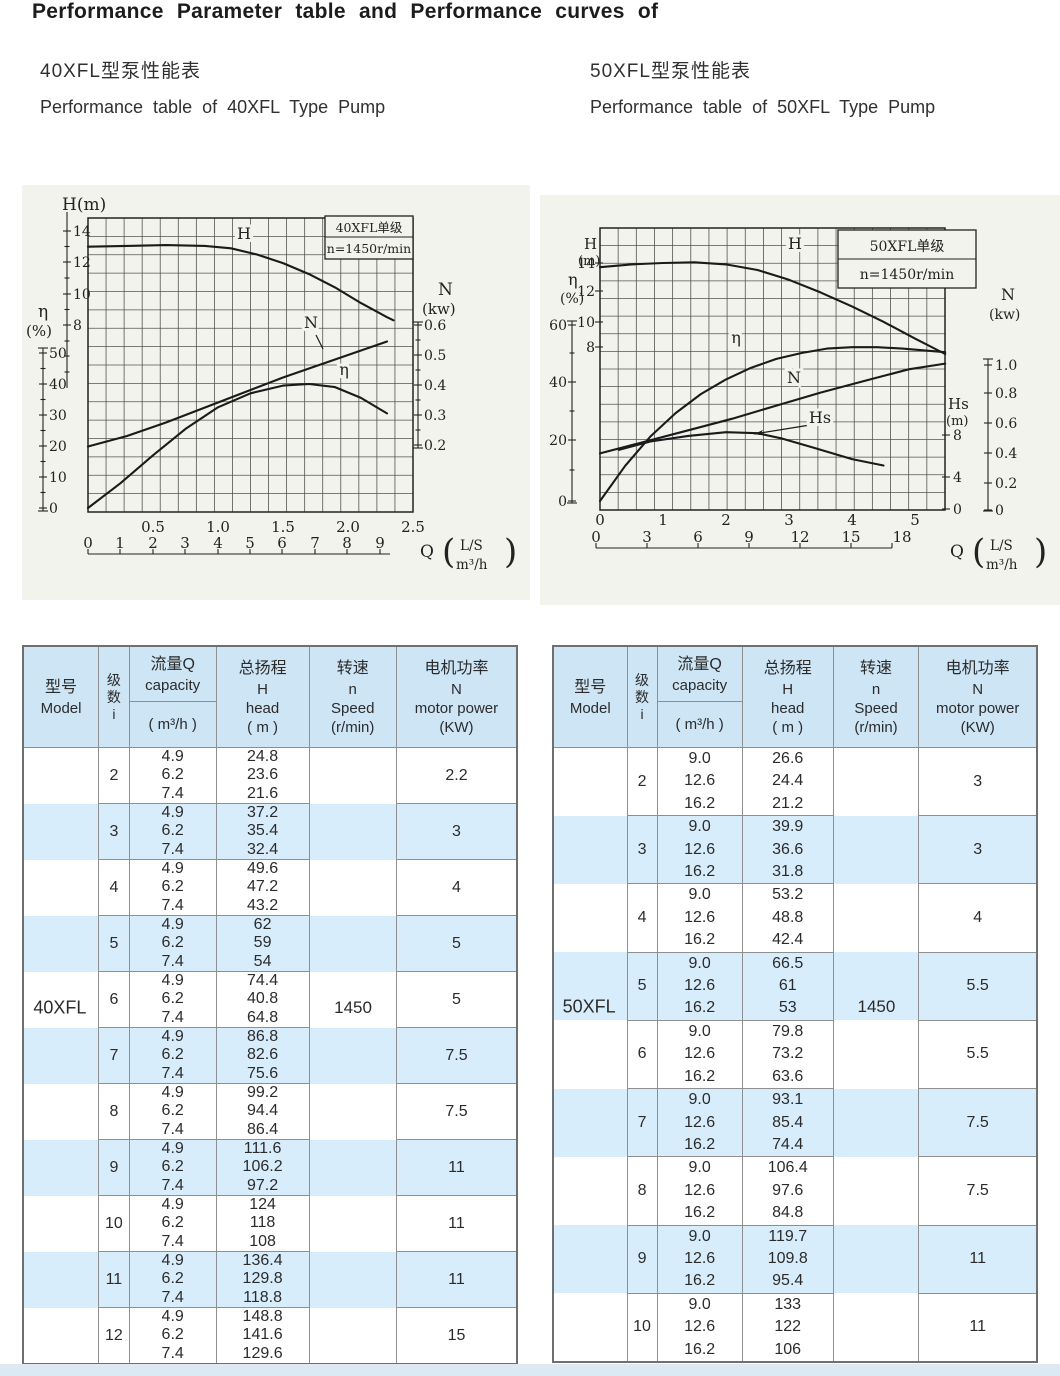  I want to click on head-value: 23.6, so click(263, 775).